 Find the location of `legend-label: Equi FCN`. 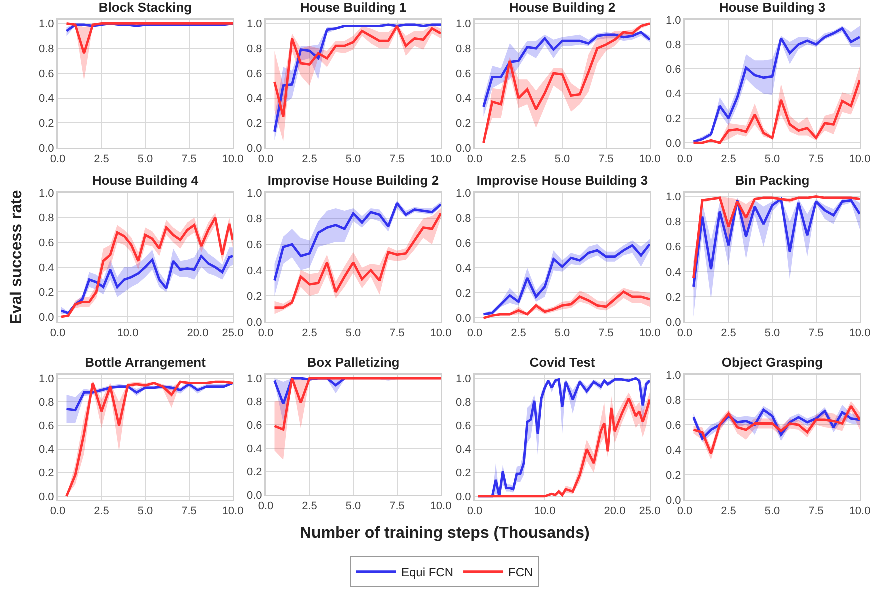

legend-label: Equi FCN is located at coordinates (428, 572).